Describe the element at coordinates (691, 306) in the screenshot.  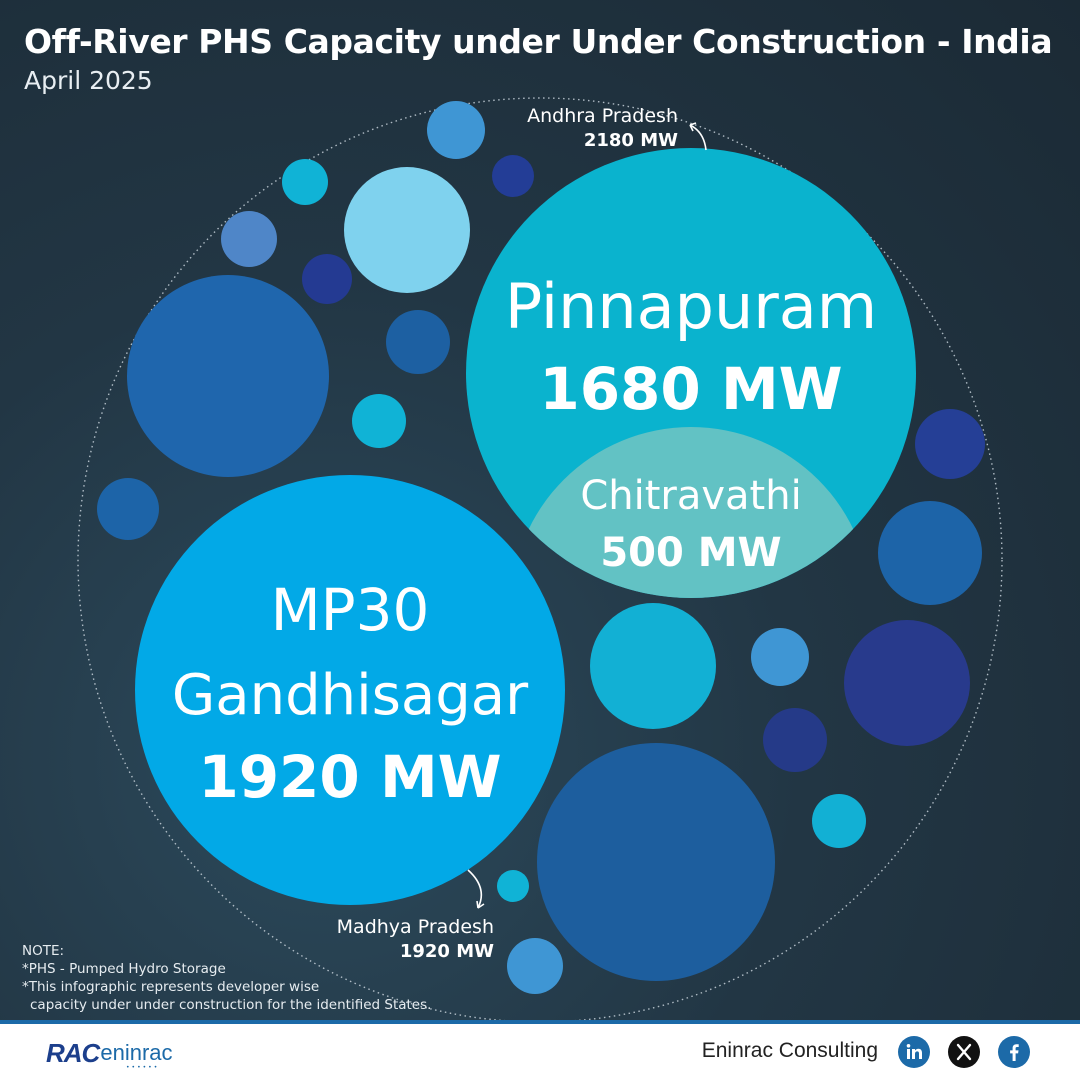
I see `pinnapuram-label: Pinnapuram` at that location.